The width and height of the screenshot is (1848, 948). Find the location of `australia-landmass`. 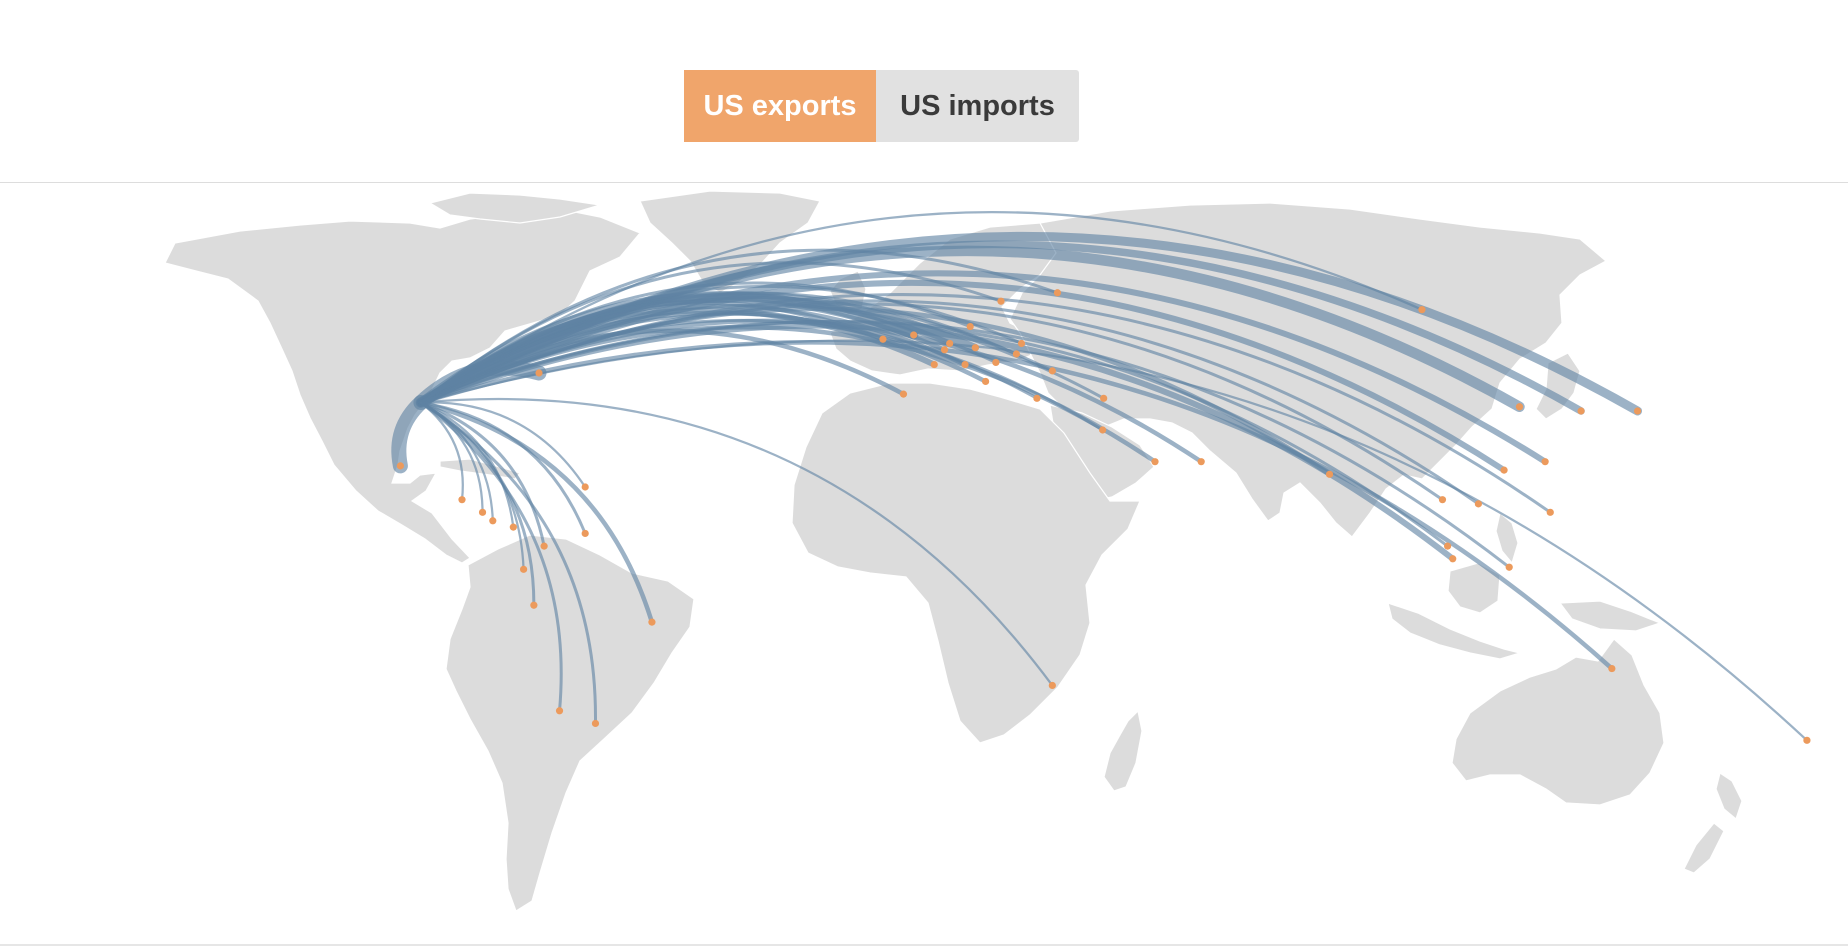

australia-landmass is located at coordinates (1558, 722).